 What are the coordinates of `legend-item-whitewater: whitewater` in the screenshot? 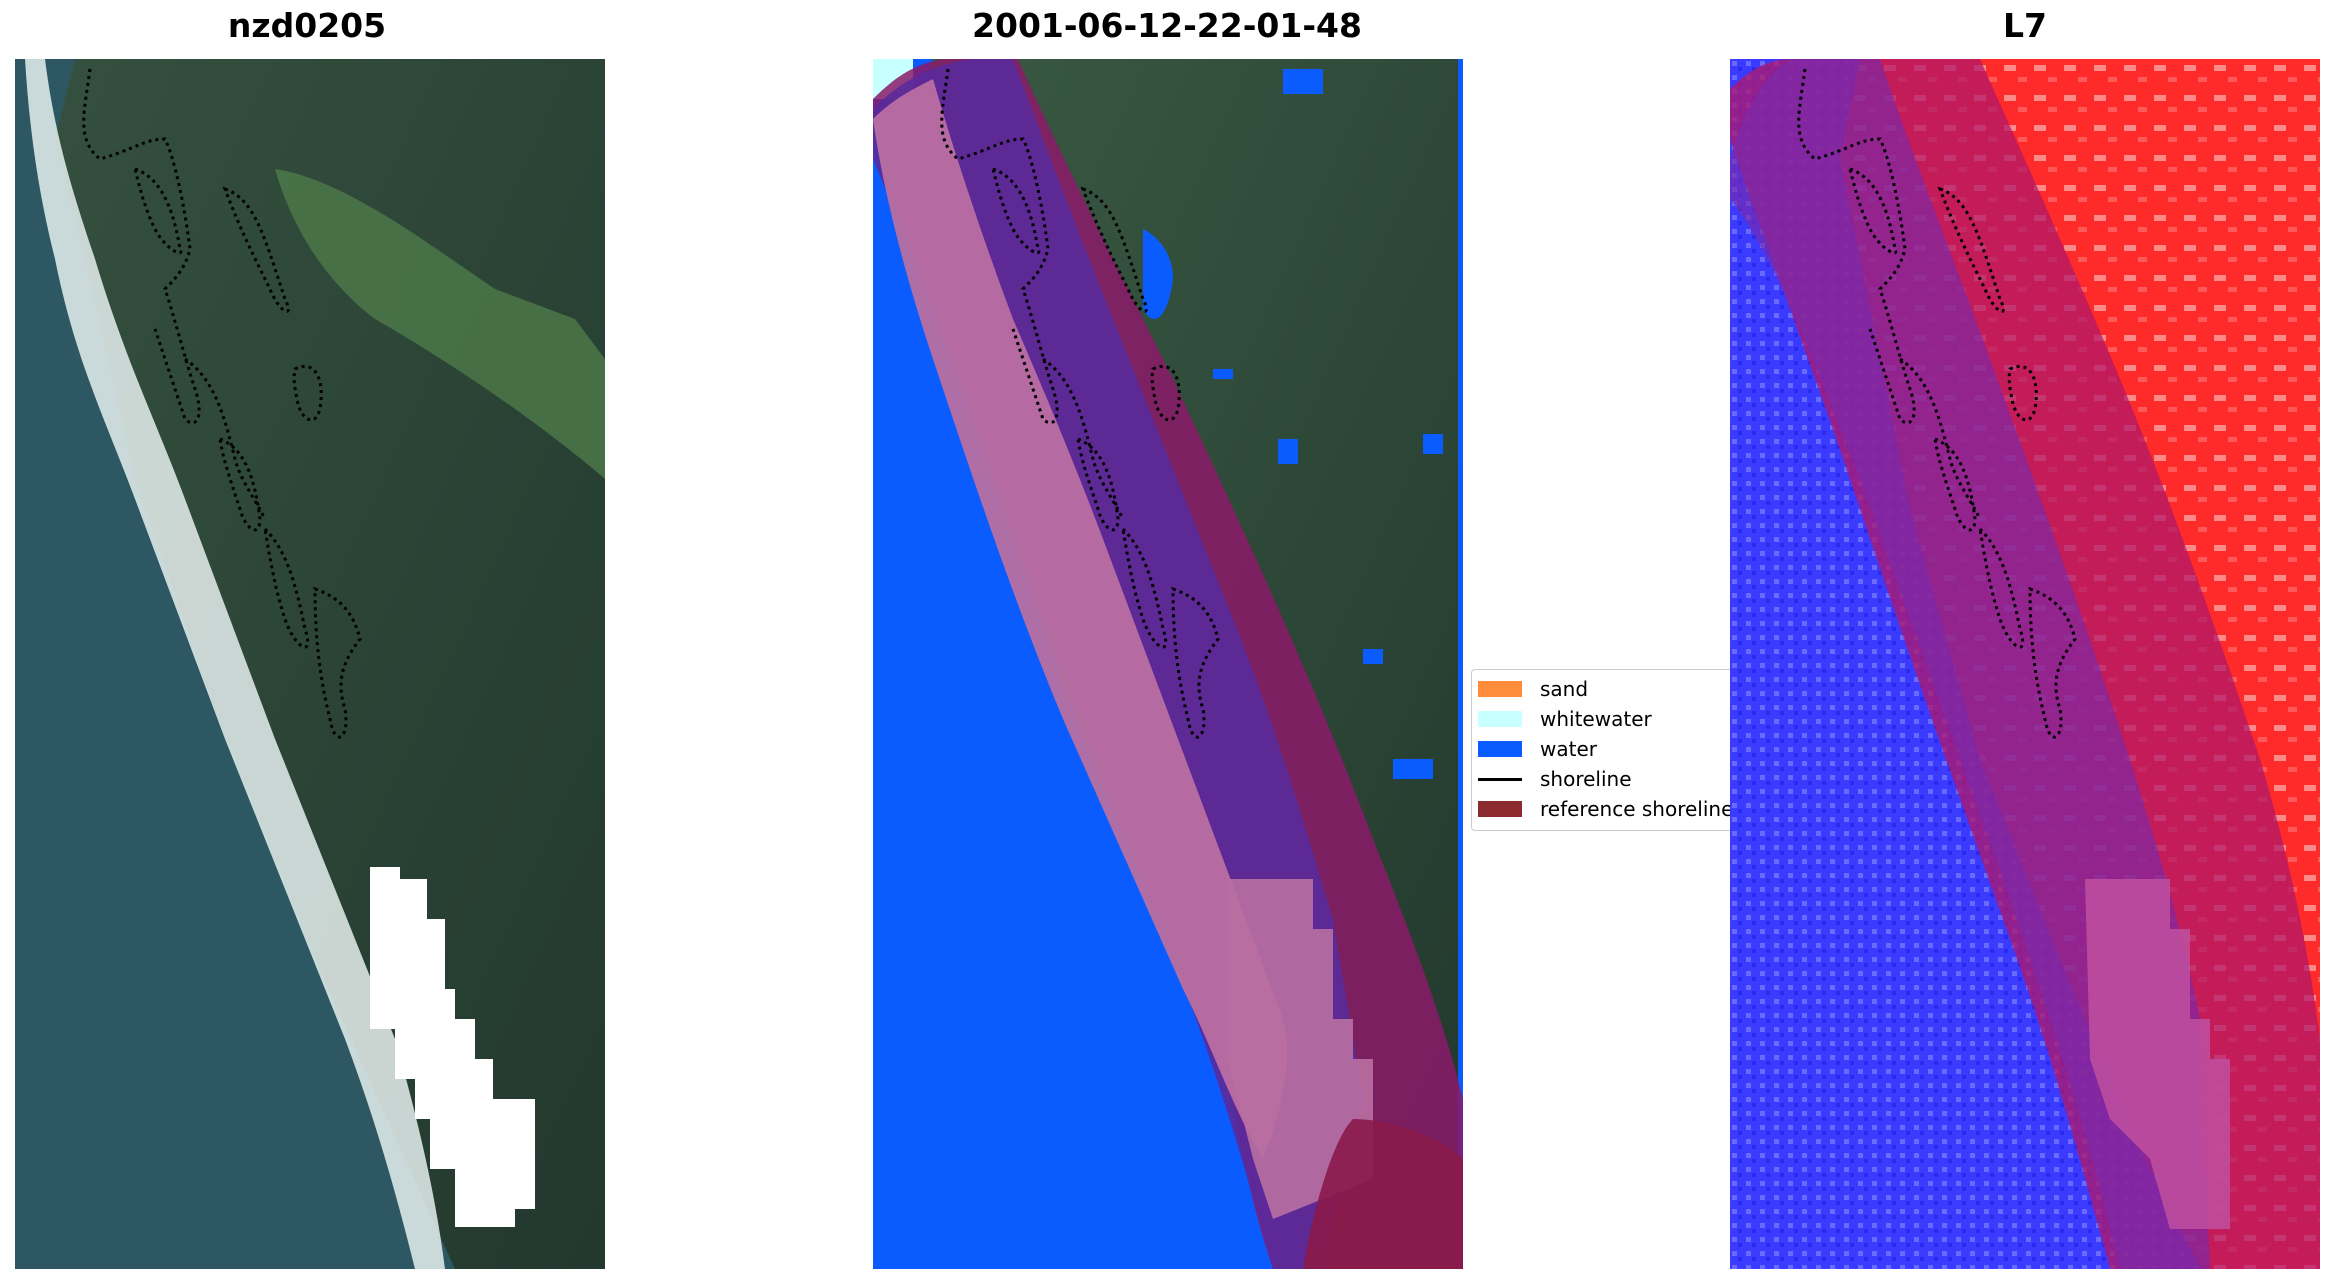 It's located at (1565, 719).